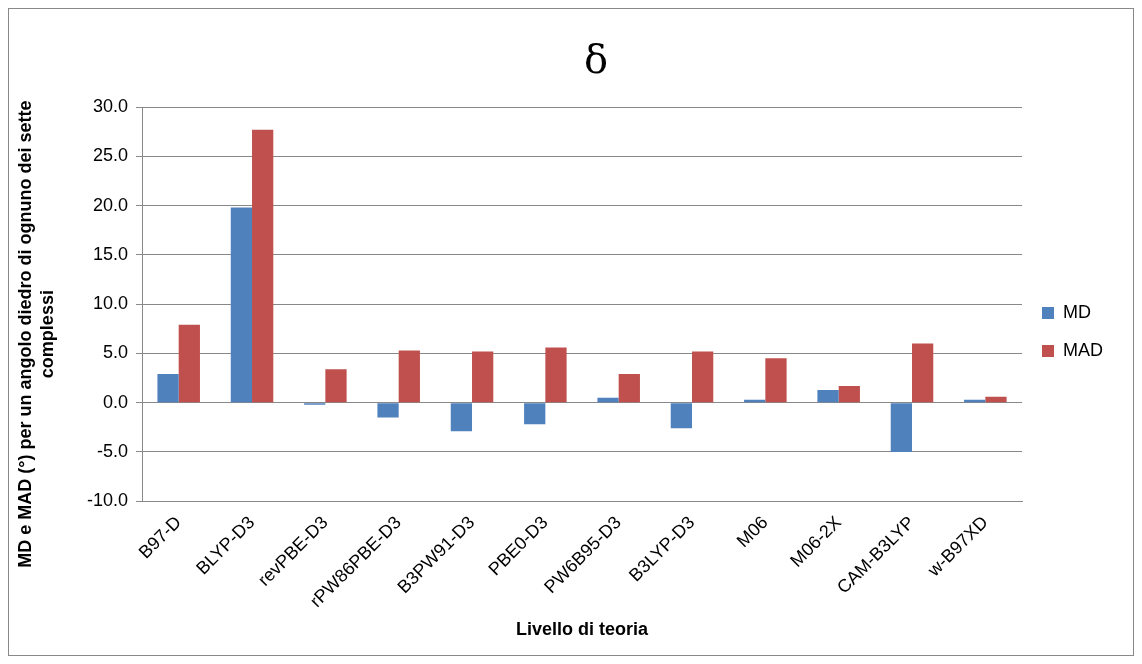  What do you see at coordinates (108, 500) in the screenshot?
I see `y-tick-label: -10.0` at bounding box center [108, 500].